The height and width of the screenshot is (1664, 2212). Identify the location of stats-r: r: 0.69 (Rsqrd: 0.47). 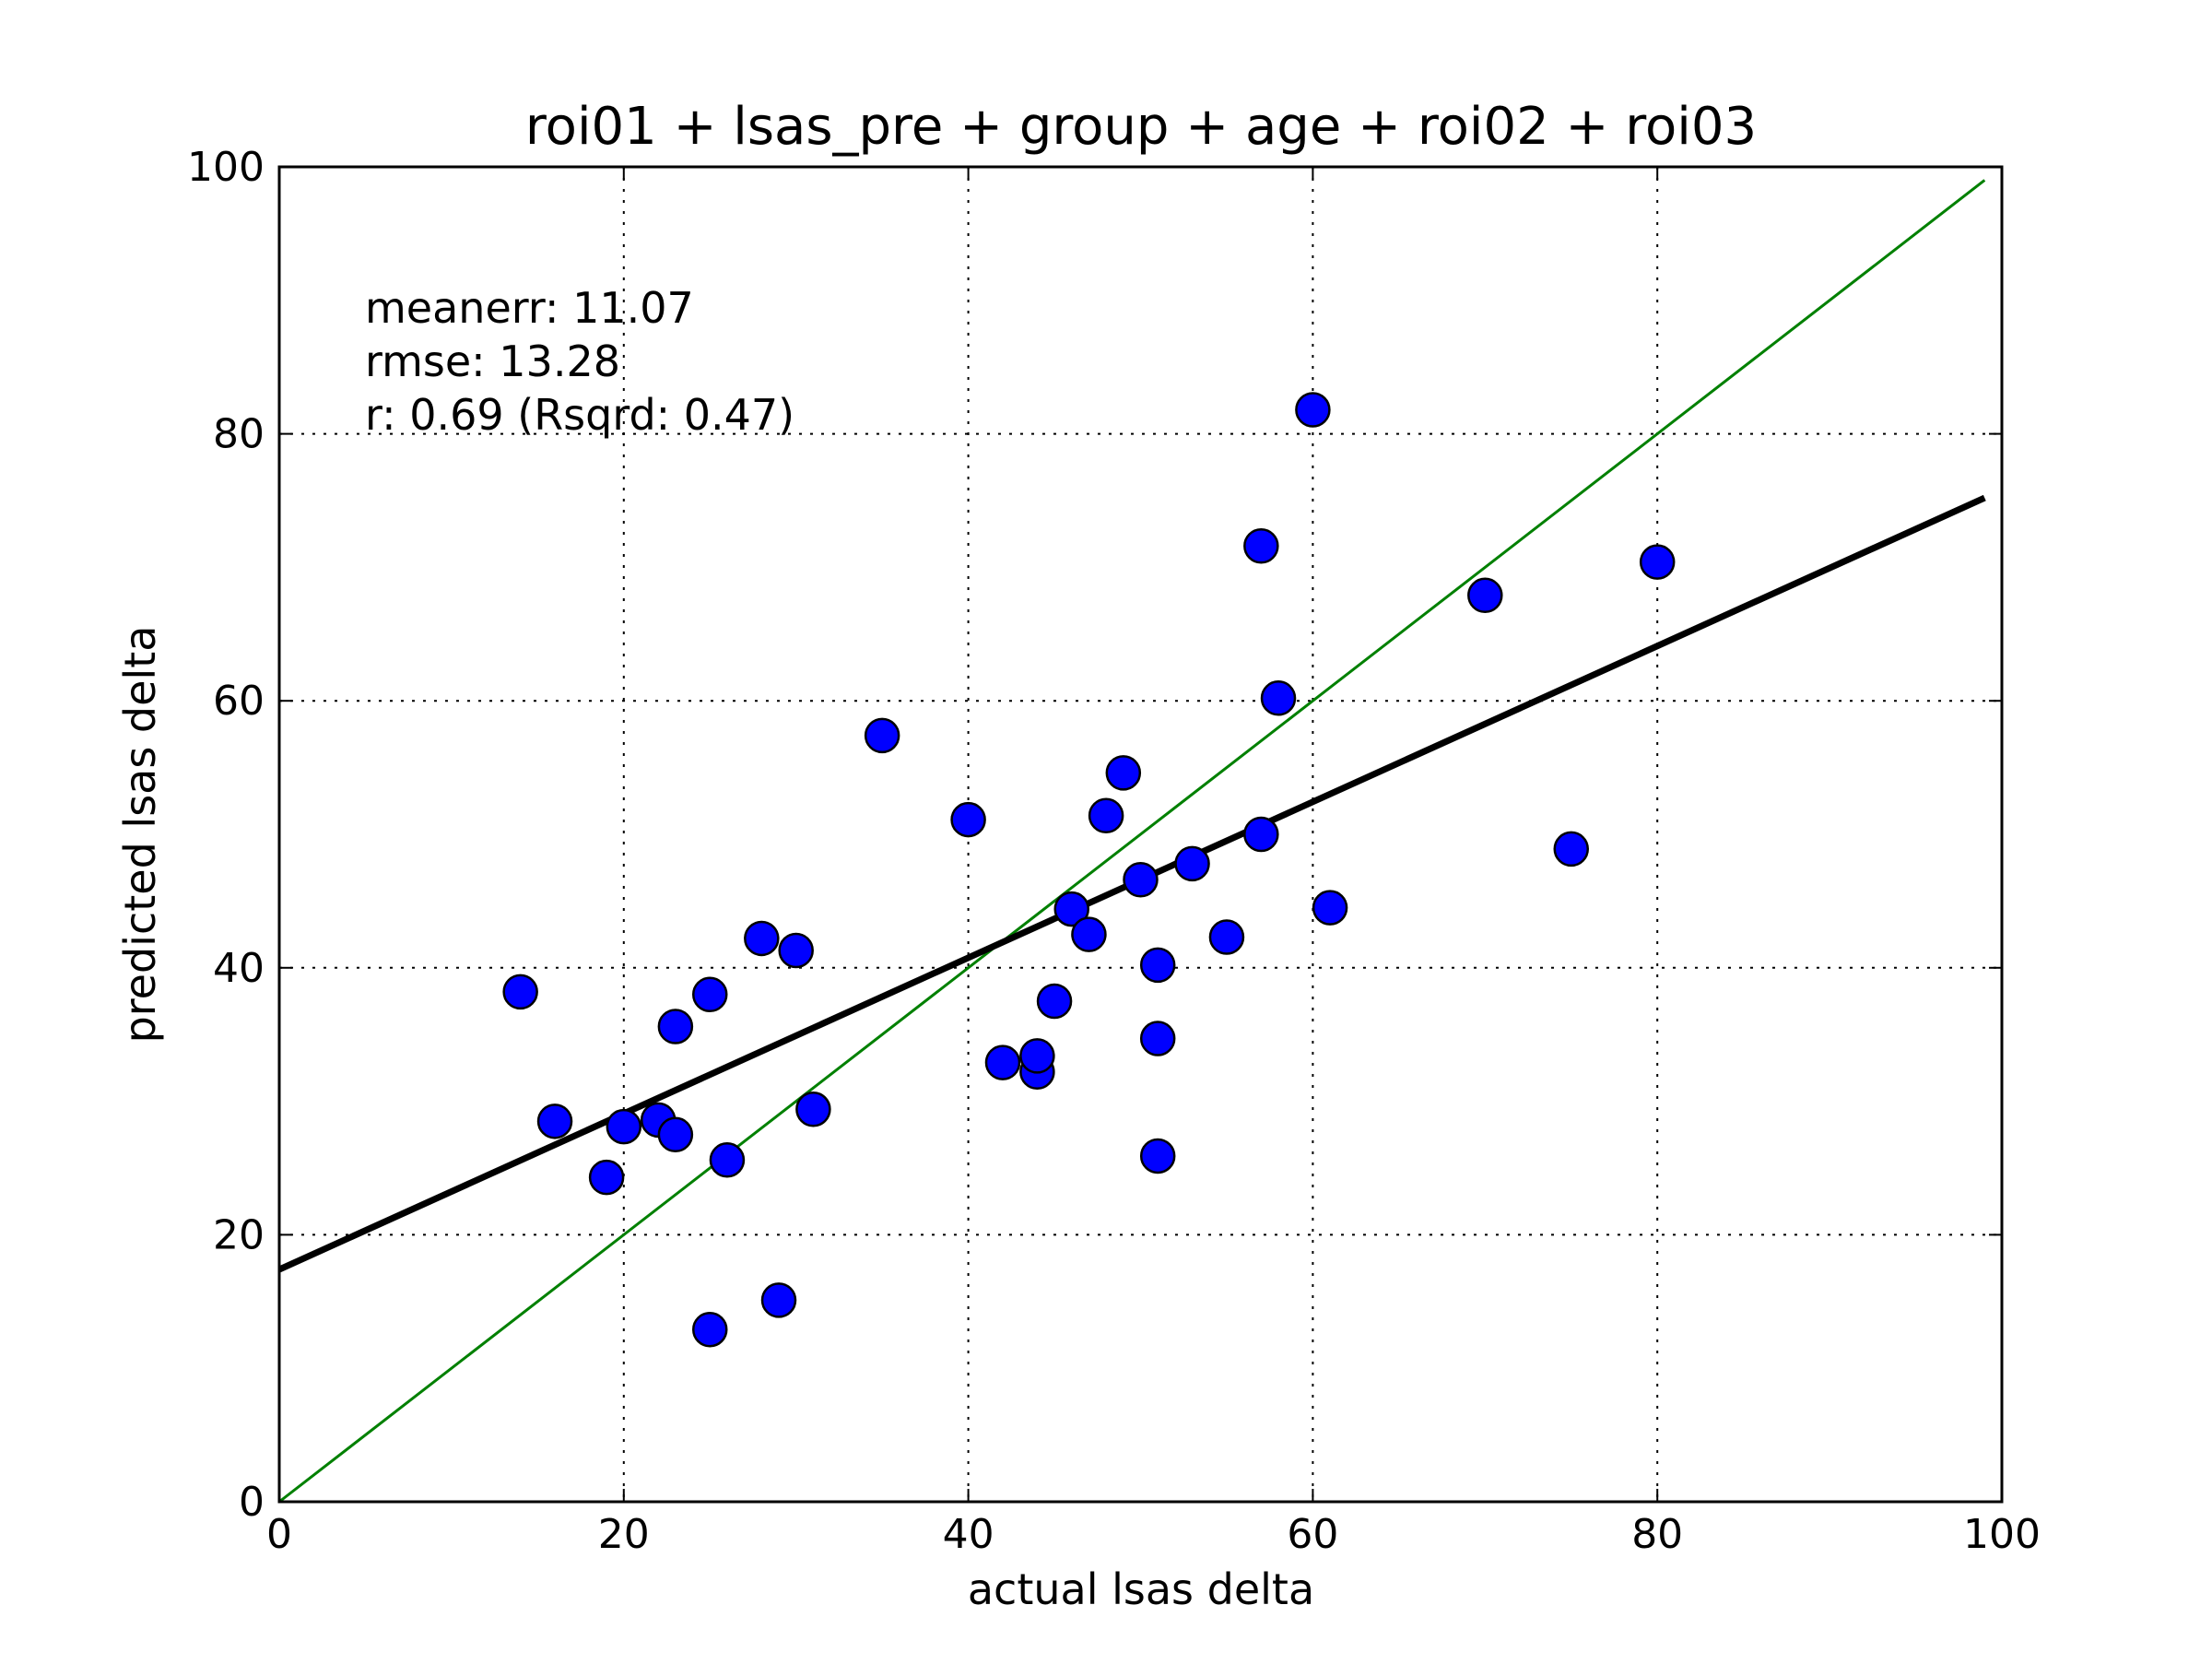
(579, 415).